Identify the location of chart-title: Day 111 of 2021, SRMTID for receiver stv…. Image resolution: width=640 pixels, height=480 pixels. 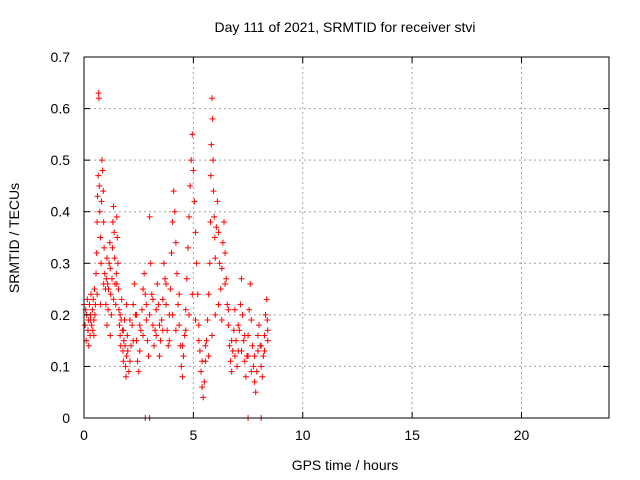
(345, 27).